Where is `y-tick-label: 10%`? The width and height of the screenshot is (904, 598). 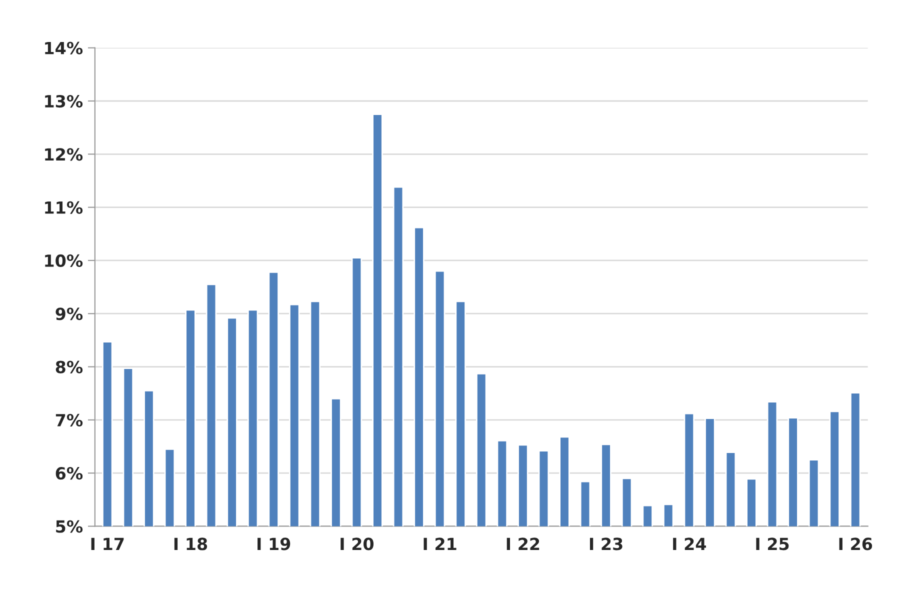
y-tick-label: 10% is located at coordinates (64, 261).